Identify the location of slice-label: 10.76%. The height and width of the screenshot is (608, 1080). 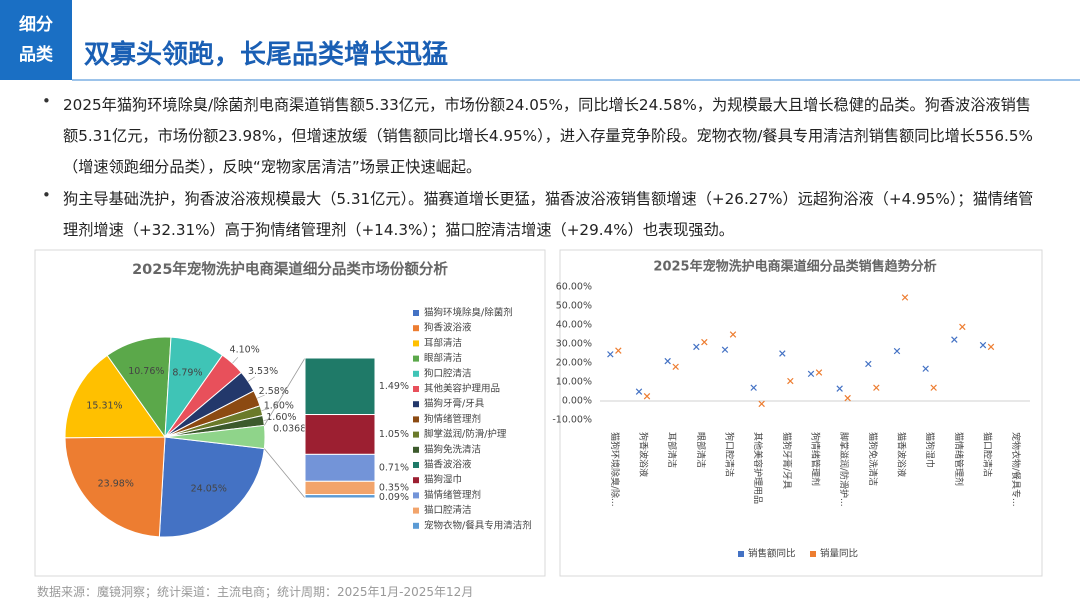
(146, 371).